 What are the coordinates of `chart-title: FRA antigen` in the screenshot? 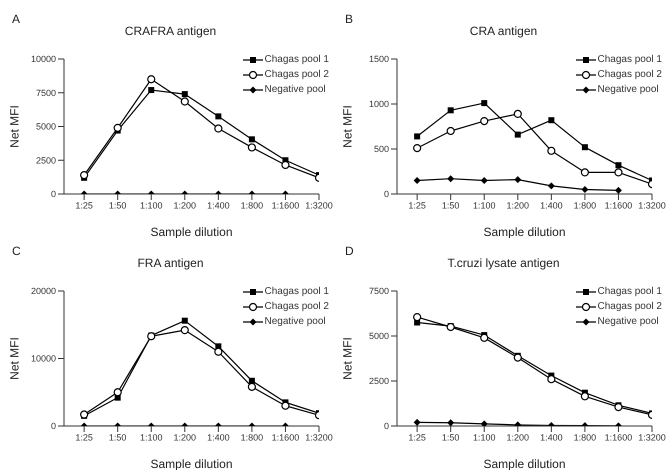 It's located at (170, 263).